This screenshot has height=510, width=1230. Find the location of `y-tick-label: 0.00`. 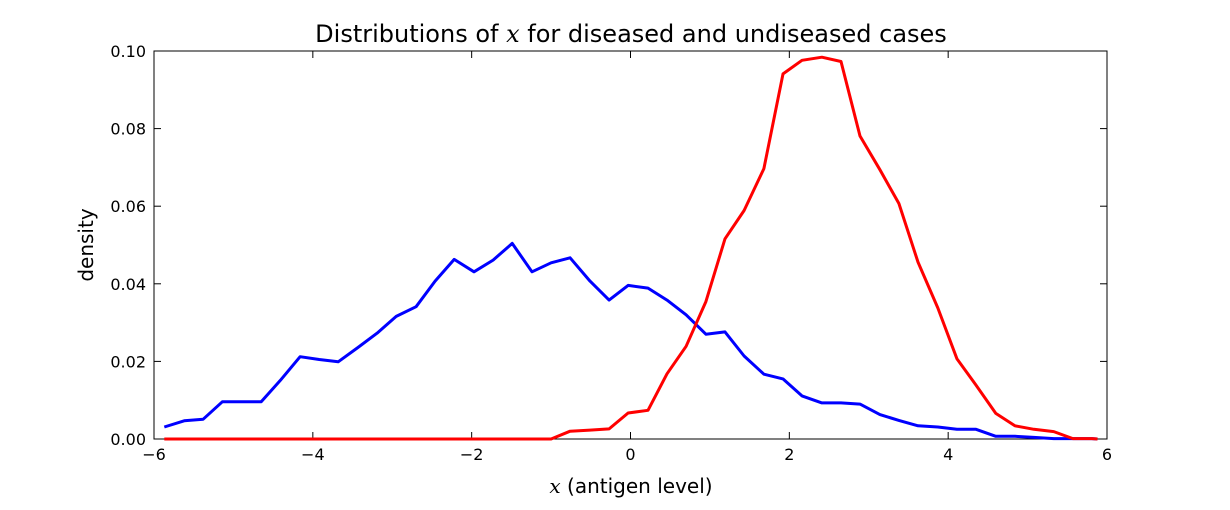

y-tick-label: 0.00 is located at coordinates (128, 439).